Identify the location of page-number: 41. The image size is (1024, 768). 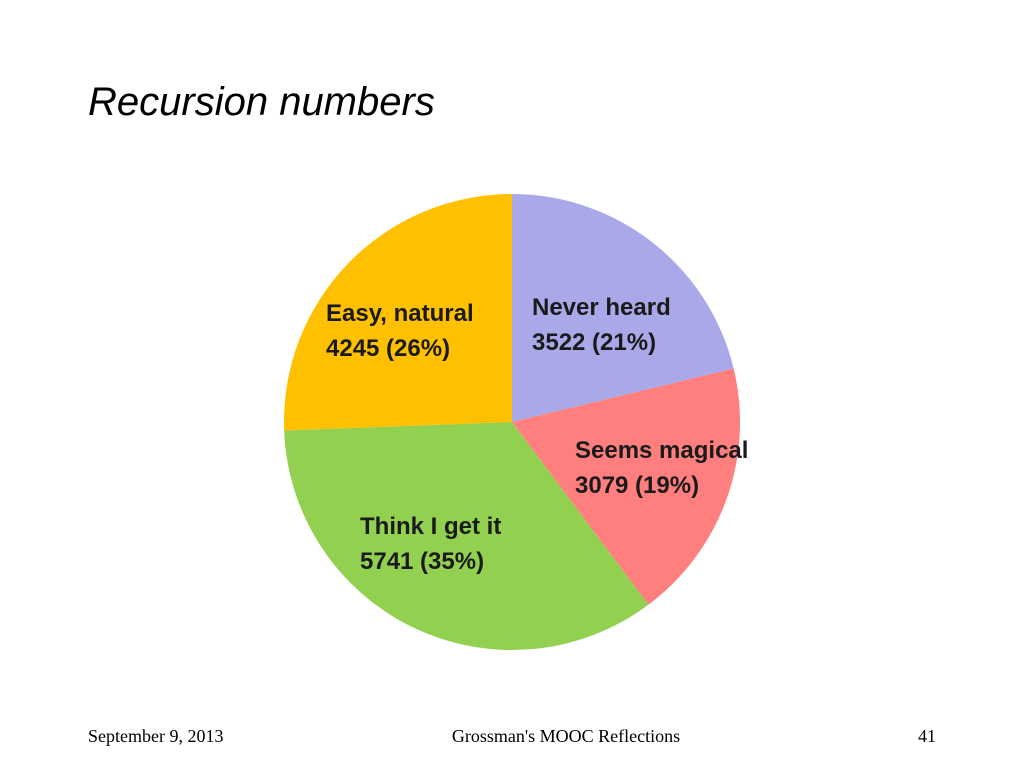
(927, 736).